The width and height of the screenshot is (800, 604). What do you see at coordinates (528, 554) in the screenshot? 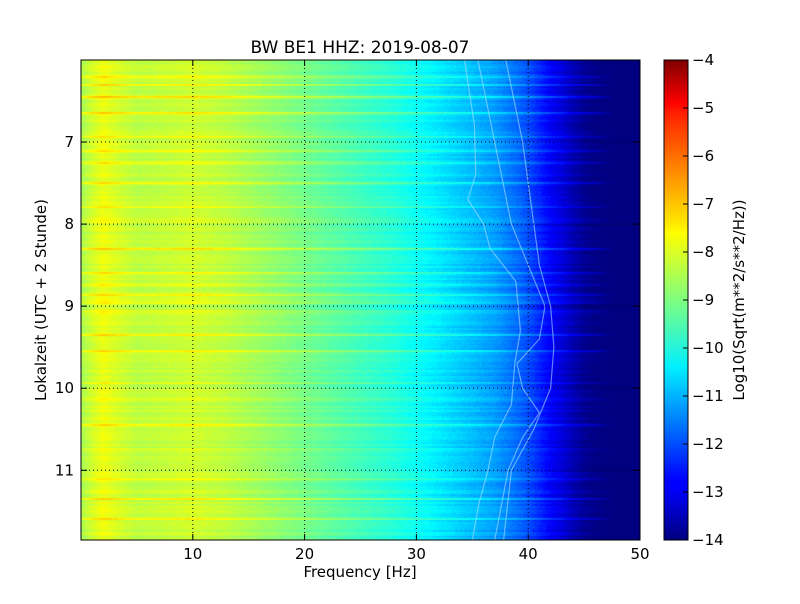
I see `x-tick-label: 40` at bounding box center [528, 554].